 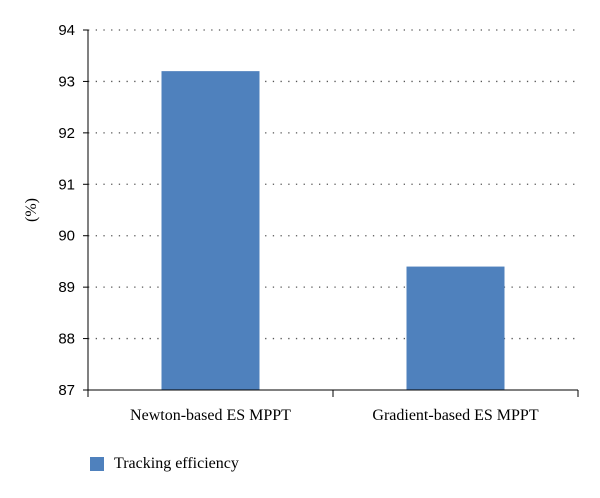 What do you see at coordinates (31, 210) in the screenshot?
I see `y-axis-title: (%)` at bounding box center [31, 210].